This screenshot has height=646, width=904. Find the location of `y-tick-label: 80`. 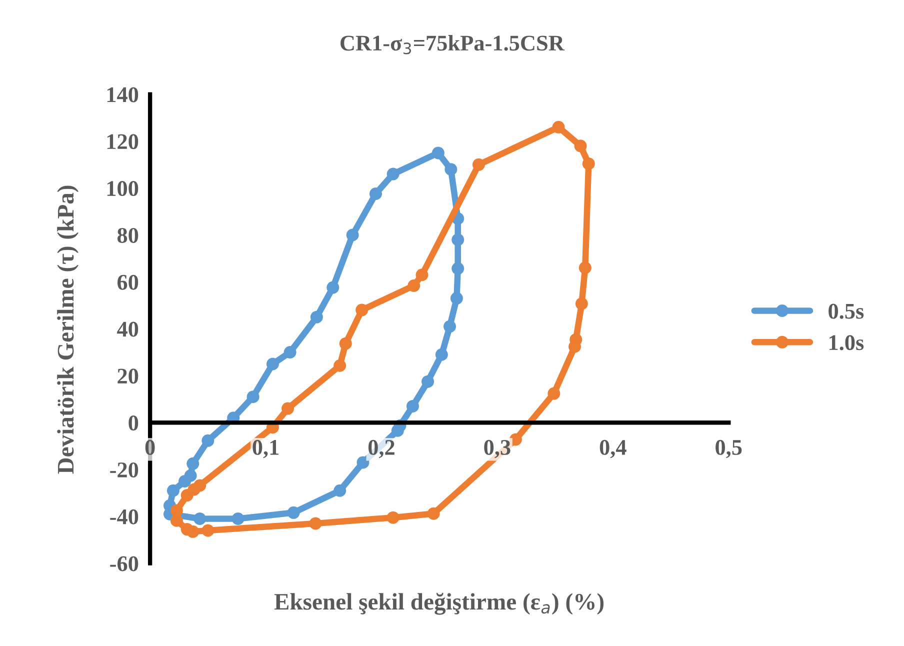

y-tick-label: 80 is located at coordinates (127, 235).